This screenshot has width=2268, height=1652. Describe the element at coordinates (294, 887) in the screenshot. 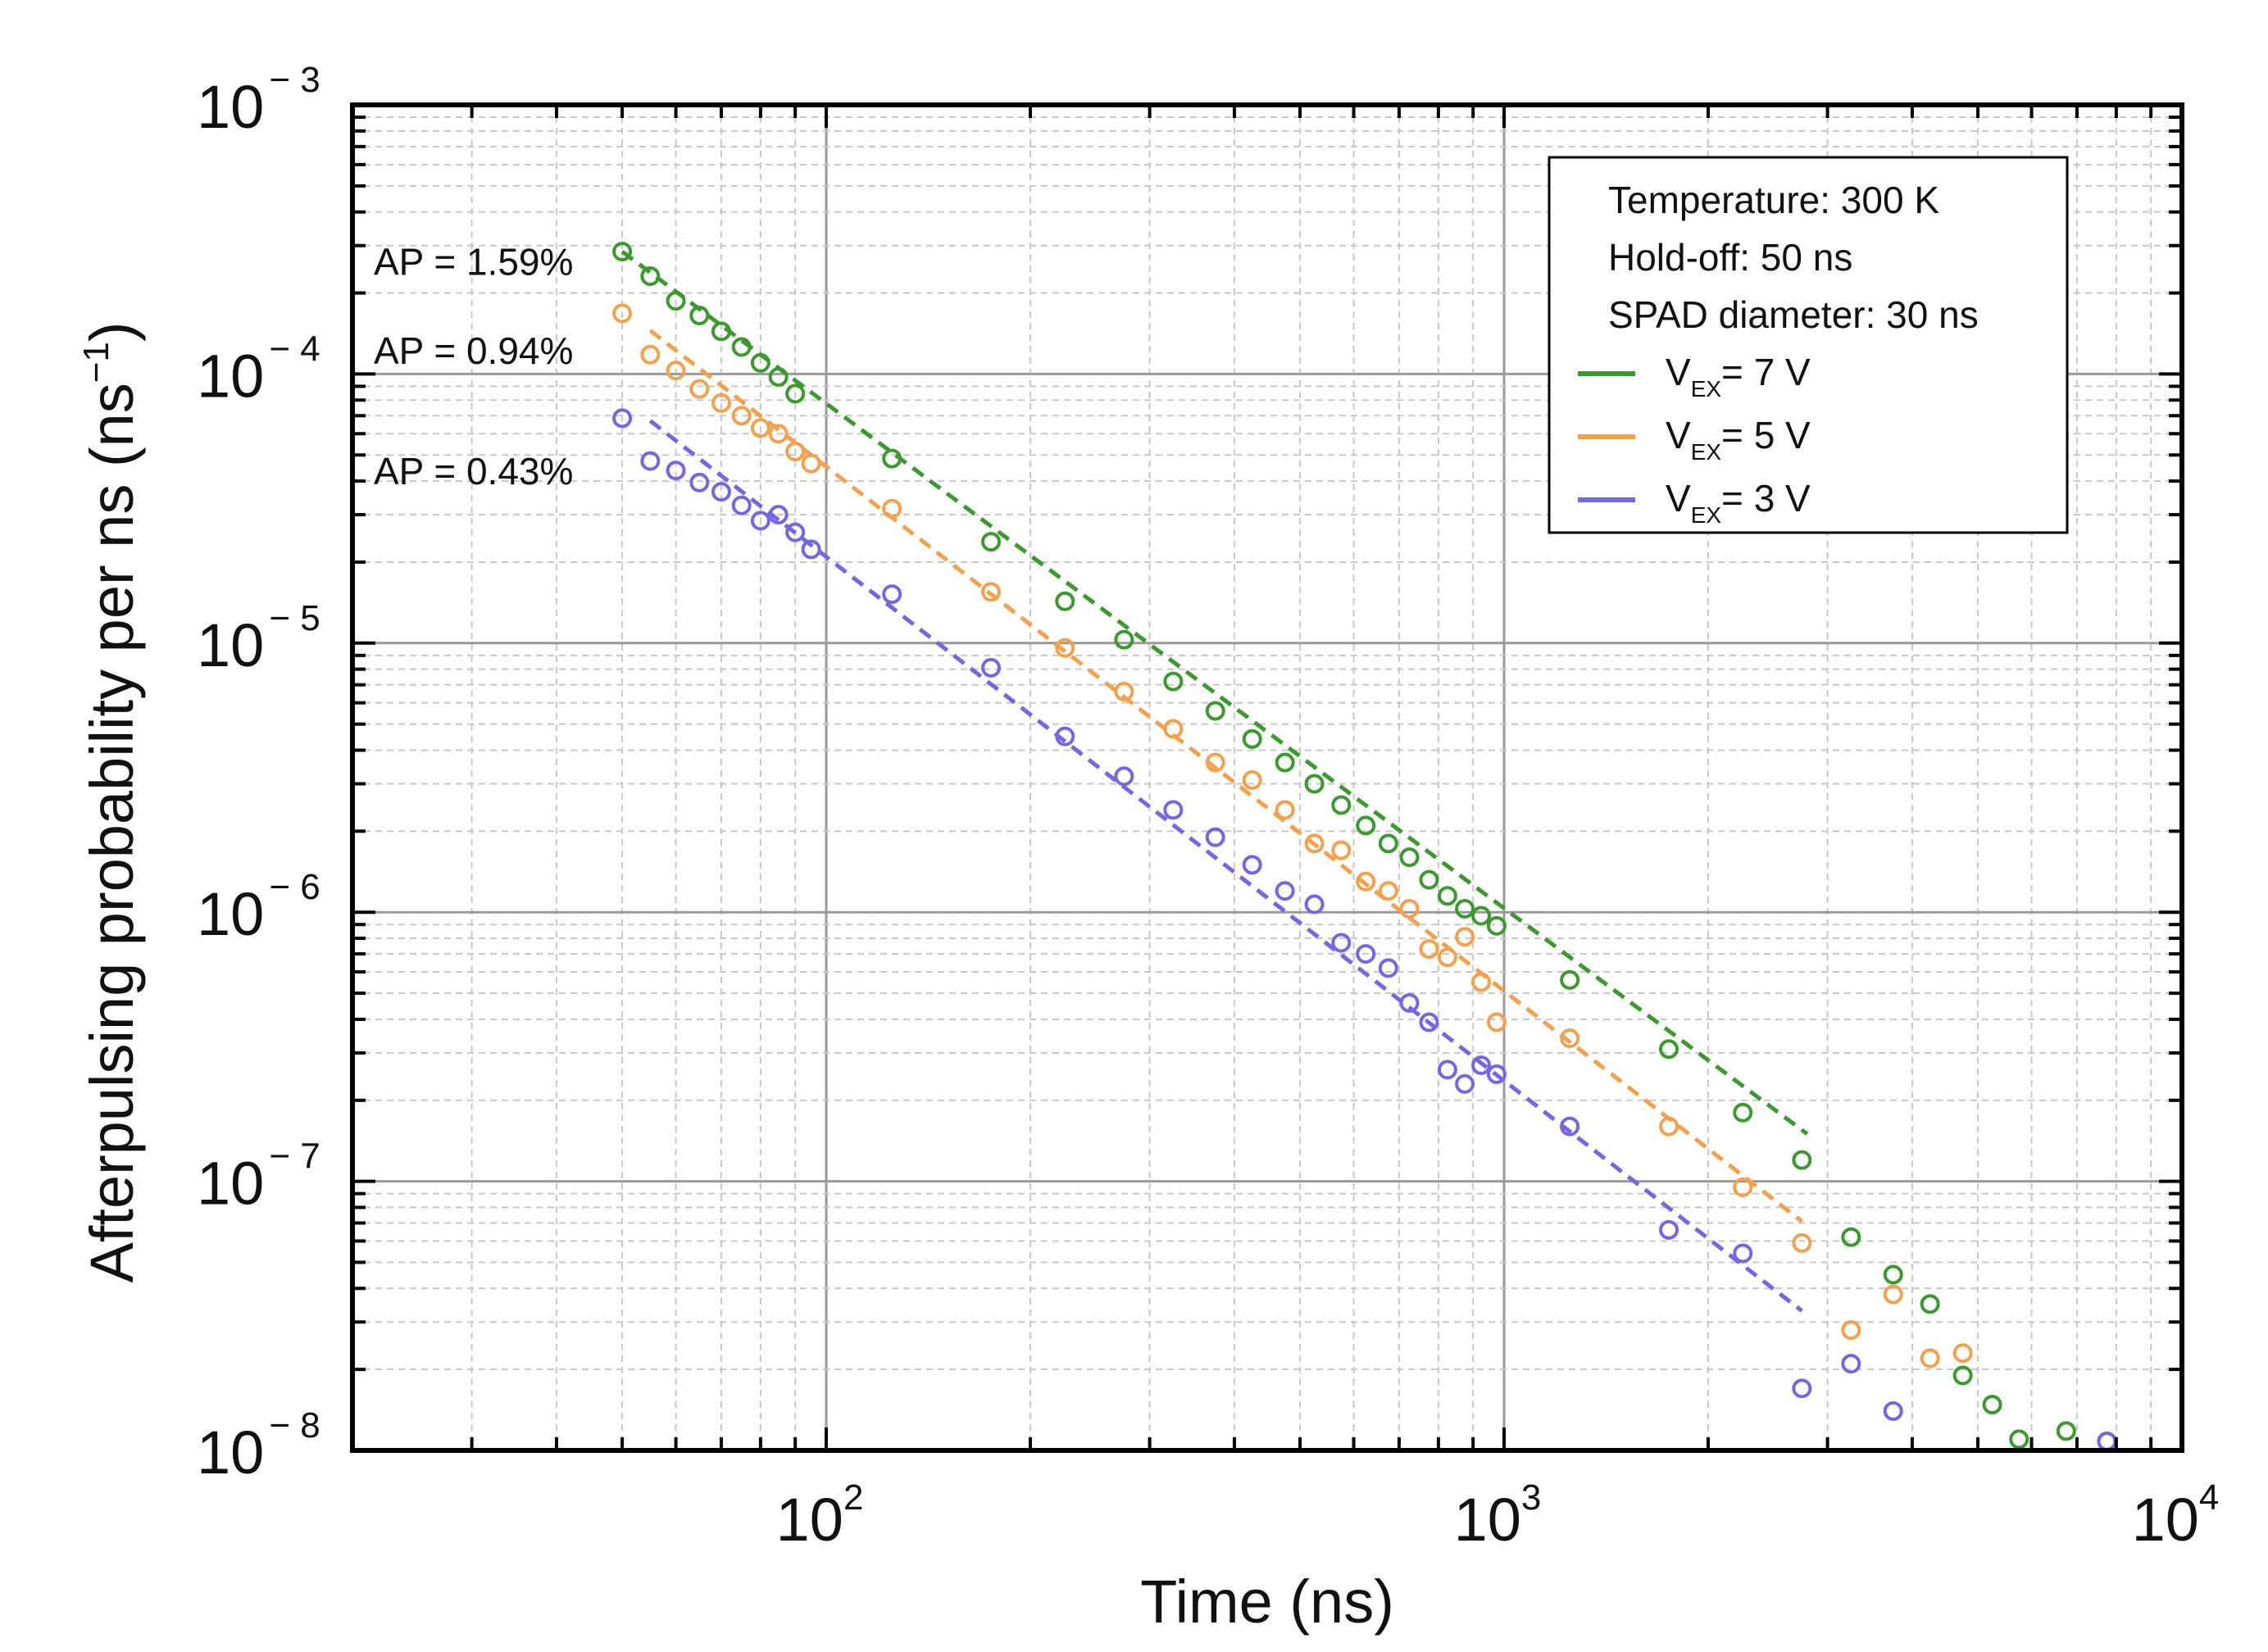

I see `y-tick-label-exp: − 6` at that location.